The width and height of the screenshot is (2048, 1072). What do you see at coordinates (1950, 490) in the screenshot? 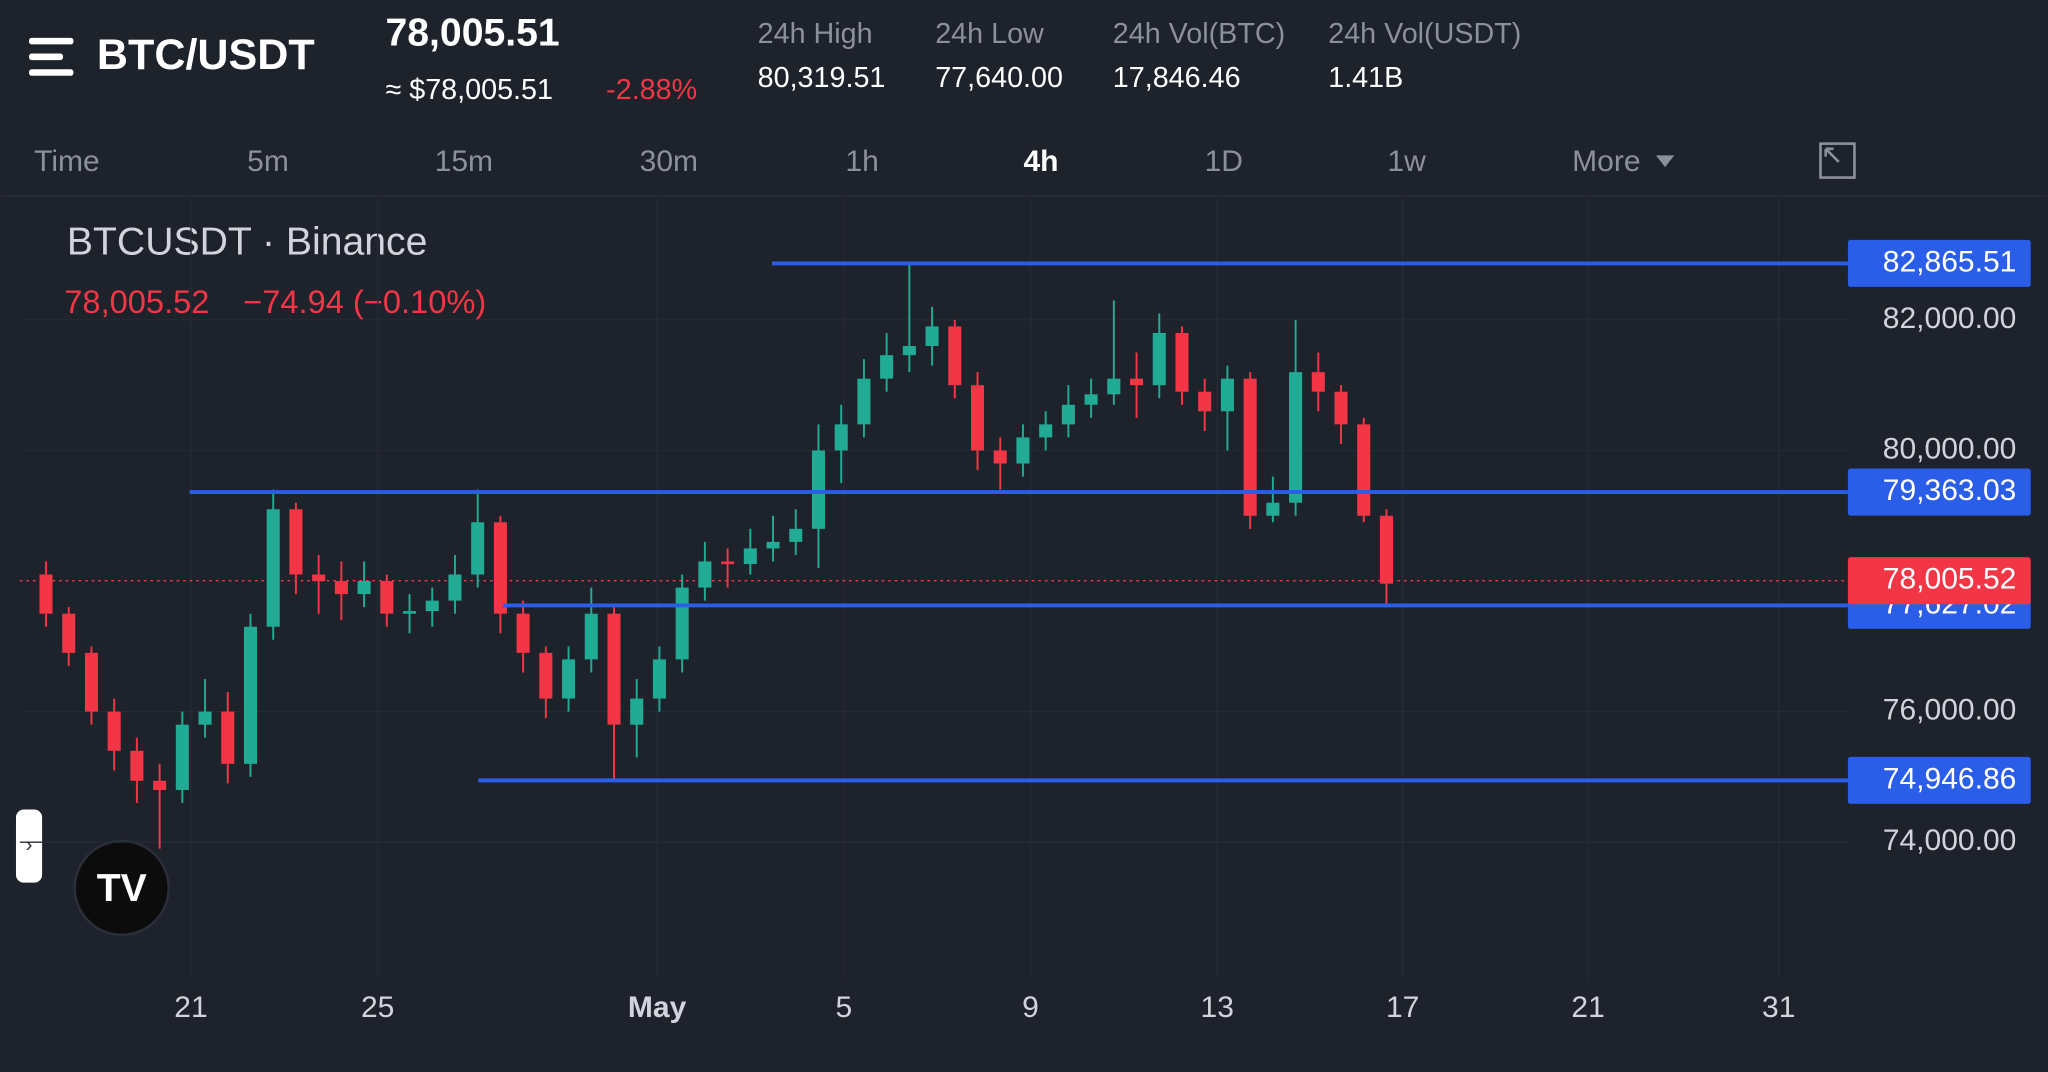
I see `level-label: 79,363.03` at bounding box center [1950, 490].